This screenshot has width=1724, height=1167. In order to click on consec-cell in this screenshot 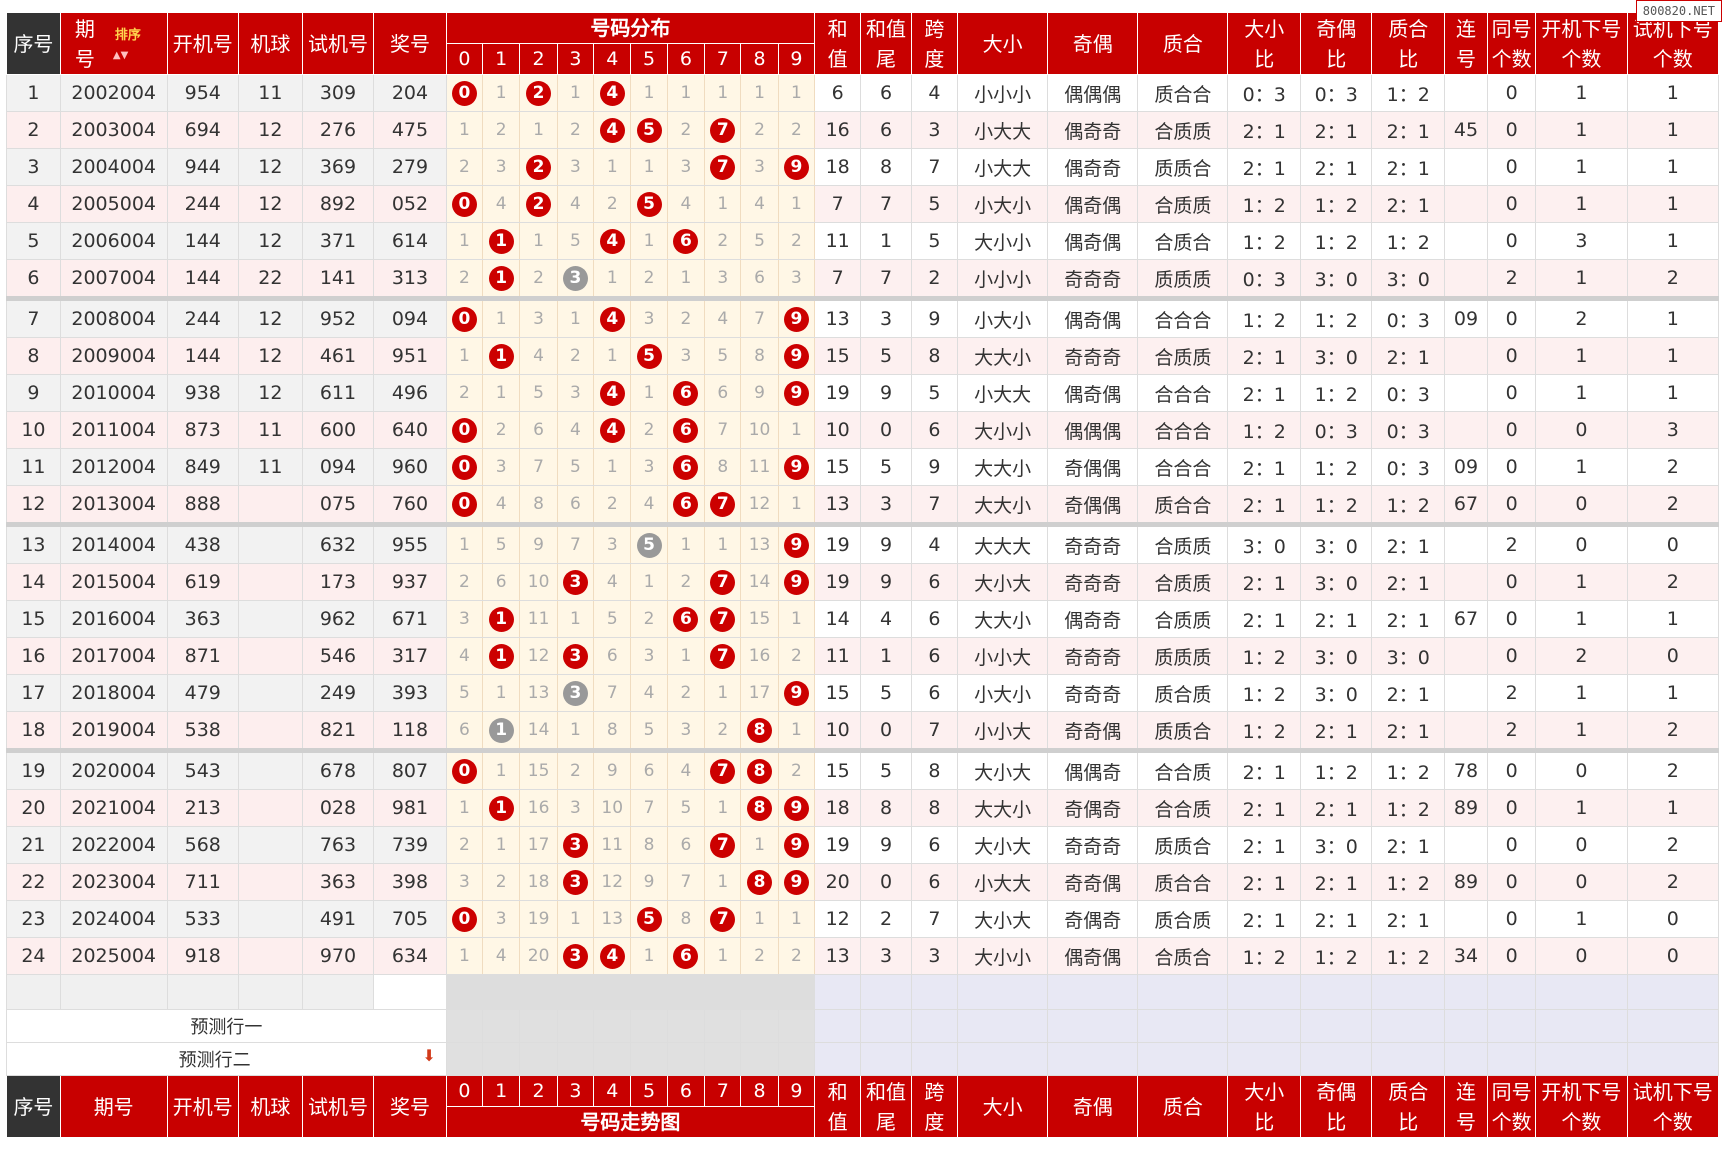, I will do `click(1466, 93)`.